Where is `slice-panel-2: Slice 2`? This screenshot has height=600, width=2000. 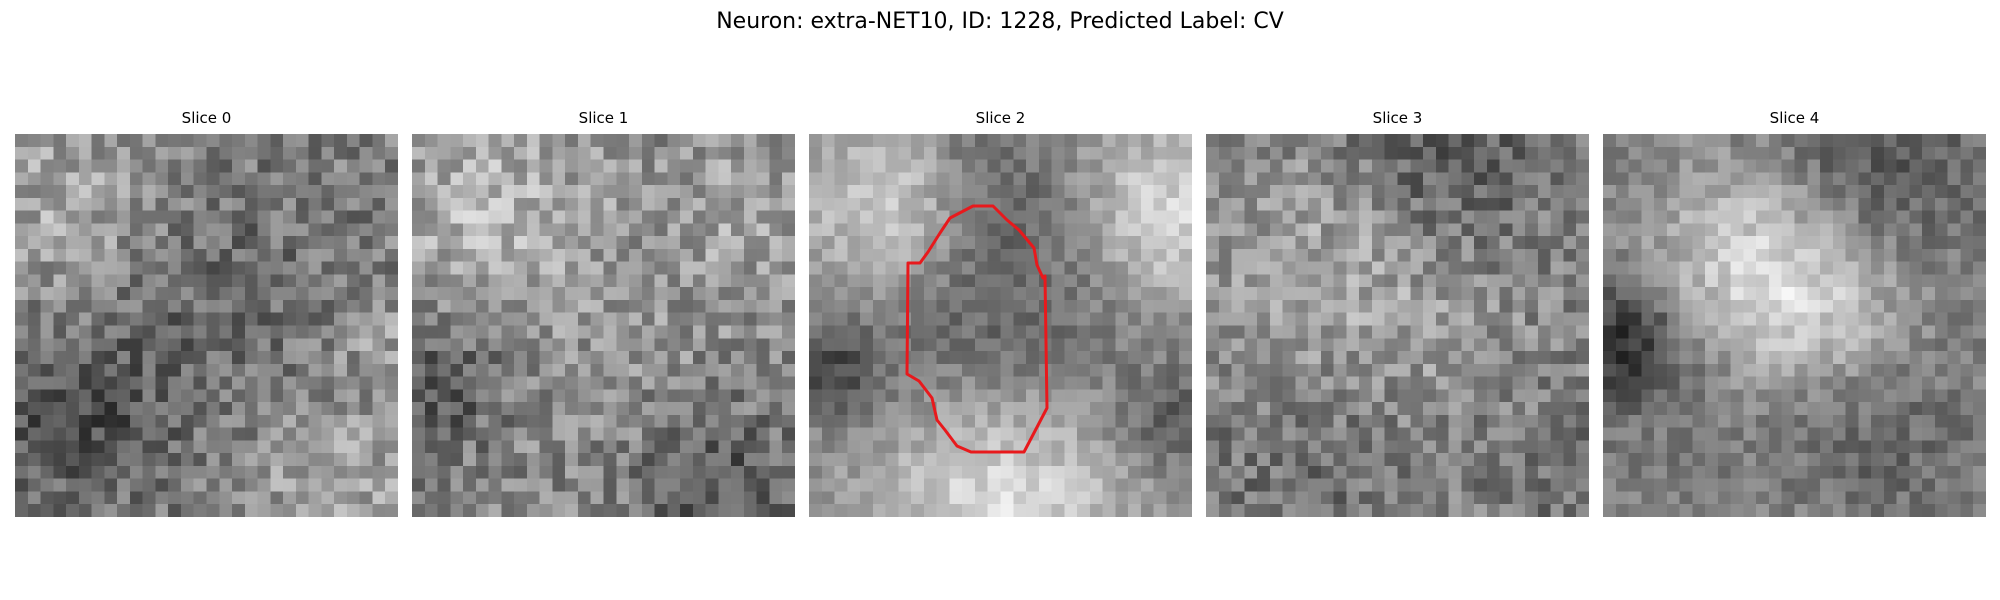
slice-panel-2: Slice 2 is located at coordinates (1000, 312).